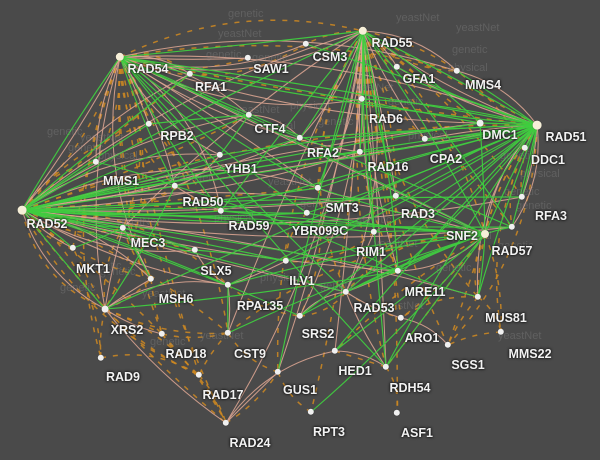 The height and width of the screenshot is (460, 600). What do you see at coordinates (362, 99) in the screenshot?
I see `graph-node-rad6` at bounding box center [362, 99].